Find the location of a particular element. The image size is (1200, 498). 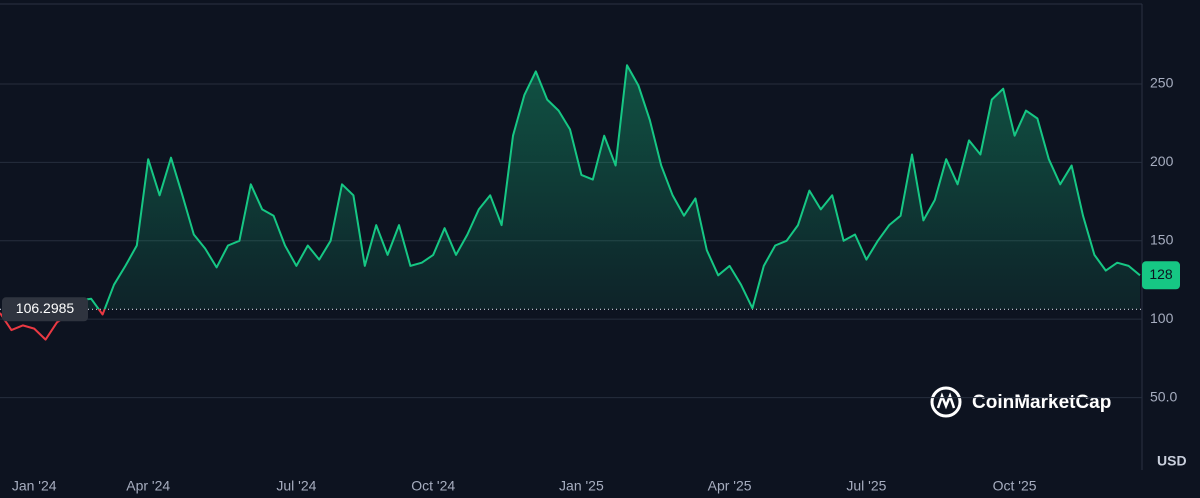

x-tick-label: Jul '24 is located at coordinates (296, 486).